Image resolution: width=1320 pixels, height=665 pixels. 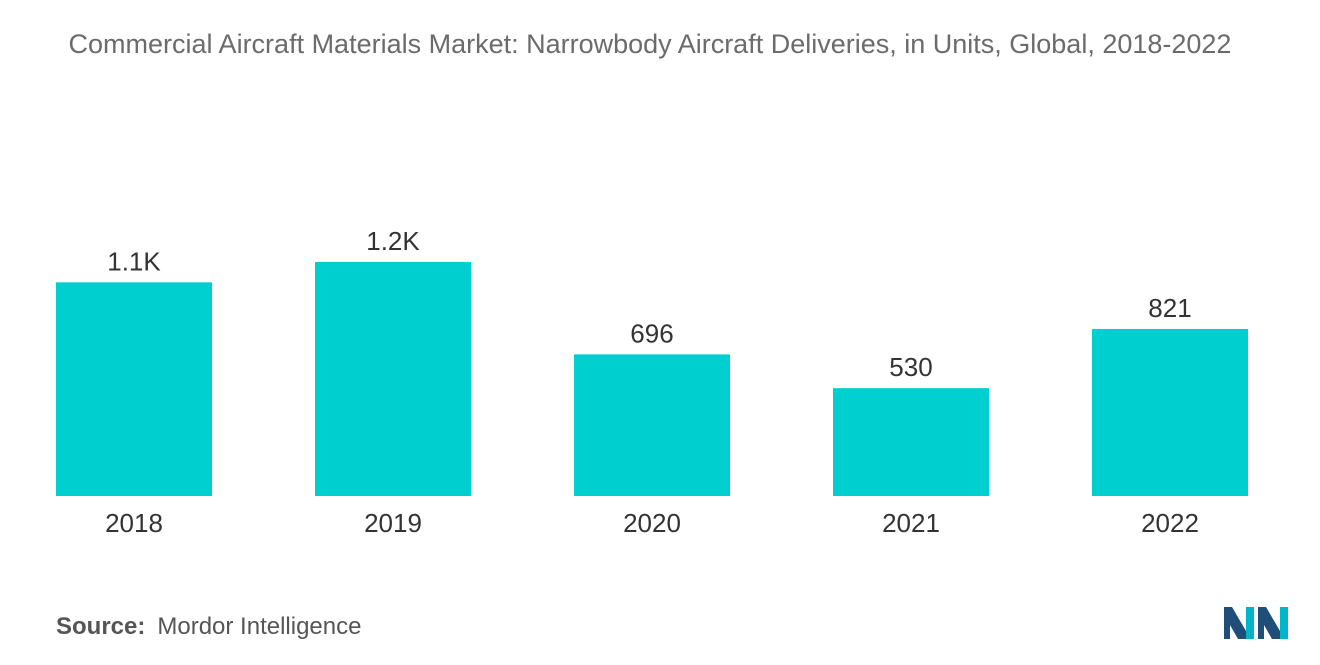 What do you see at coordinates (1170, 412) in the screenshot?
I see `bar-2022` at bounding box center [1170, 412].